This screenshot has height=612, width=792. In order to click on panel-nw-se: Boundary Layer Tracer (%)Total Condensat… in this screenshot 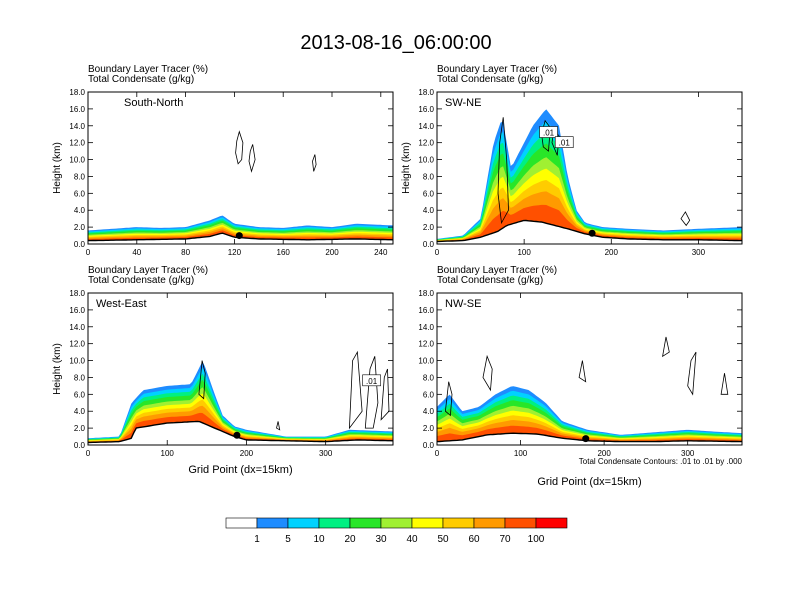, I will do `click(580, 376)`.